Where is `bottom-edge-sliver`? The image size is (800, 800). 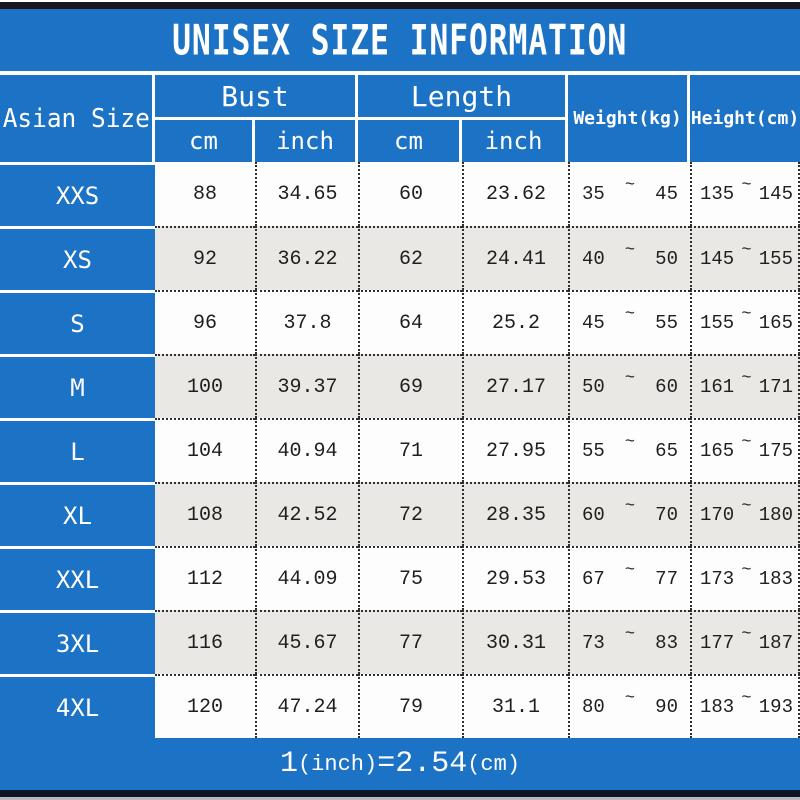
bottom-edge-sliver is located at coordinates (400, 798).